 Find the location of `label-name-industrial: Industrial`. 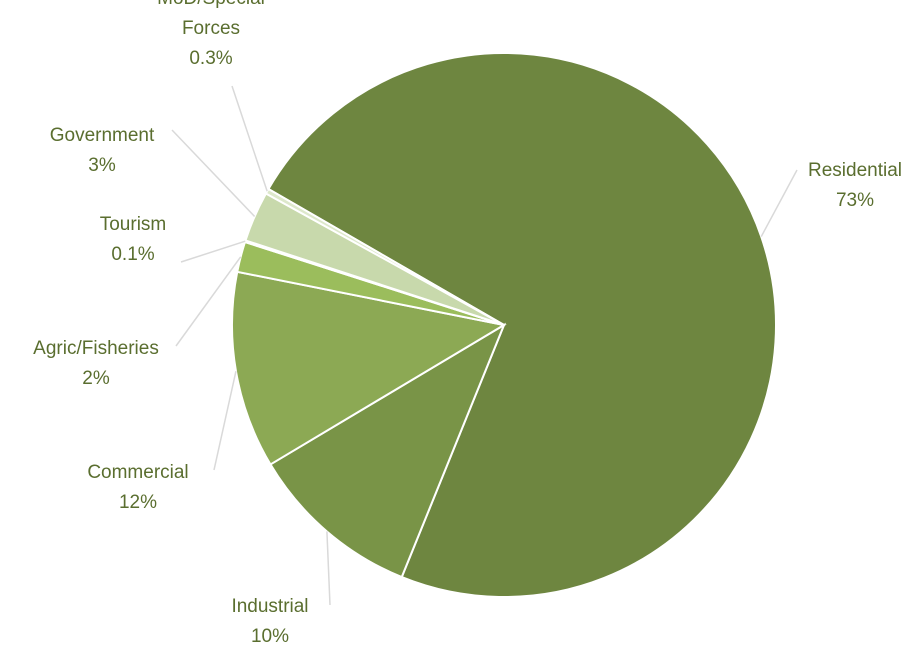

label-name-industrial: Industrial is located at coordinates (269, 606).